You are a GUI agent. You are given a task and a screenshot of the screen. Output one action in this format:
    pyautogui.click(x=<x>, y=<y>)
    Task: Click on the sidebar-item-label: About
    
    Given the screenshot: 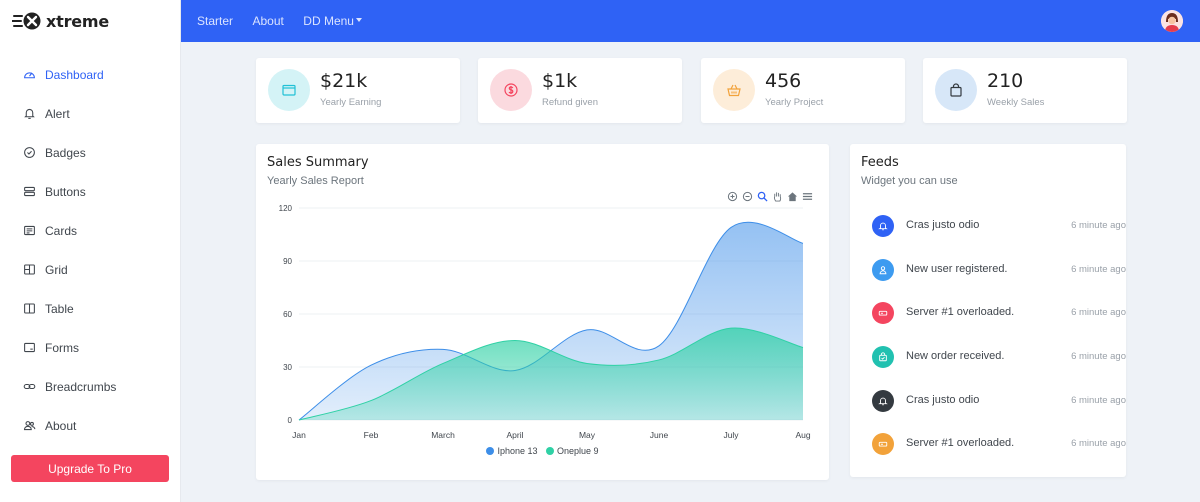 What is the action you would take?
    pyautogui.click(x=61, y=425)
    